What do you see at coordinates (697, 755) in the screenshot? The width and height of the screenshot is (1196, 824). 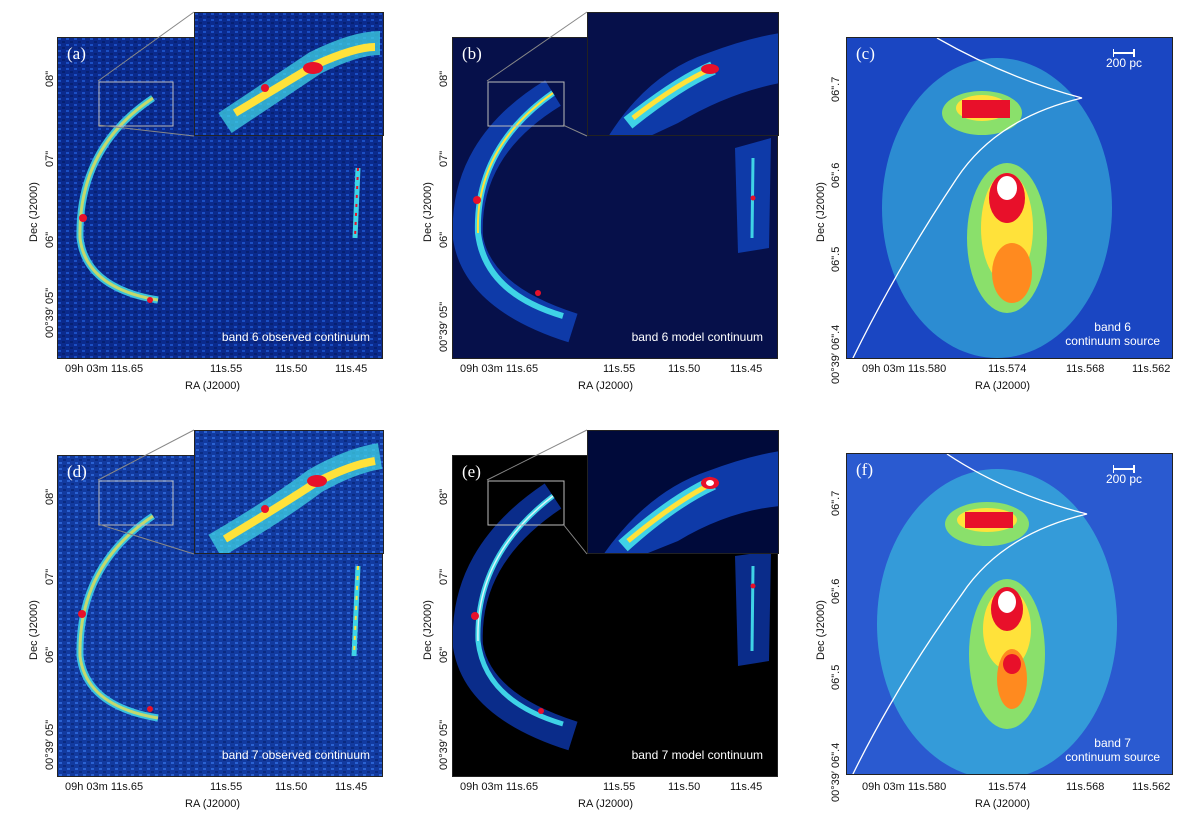 I see `panel-e-caption: band 7 model continuum` at bounding box center [697, 755].